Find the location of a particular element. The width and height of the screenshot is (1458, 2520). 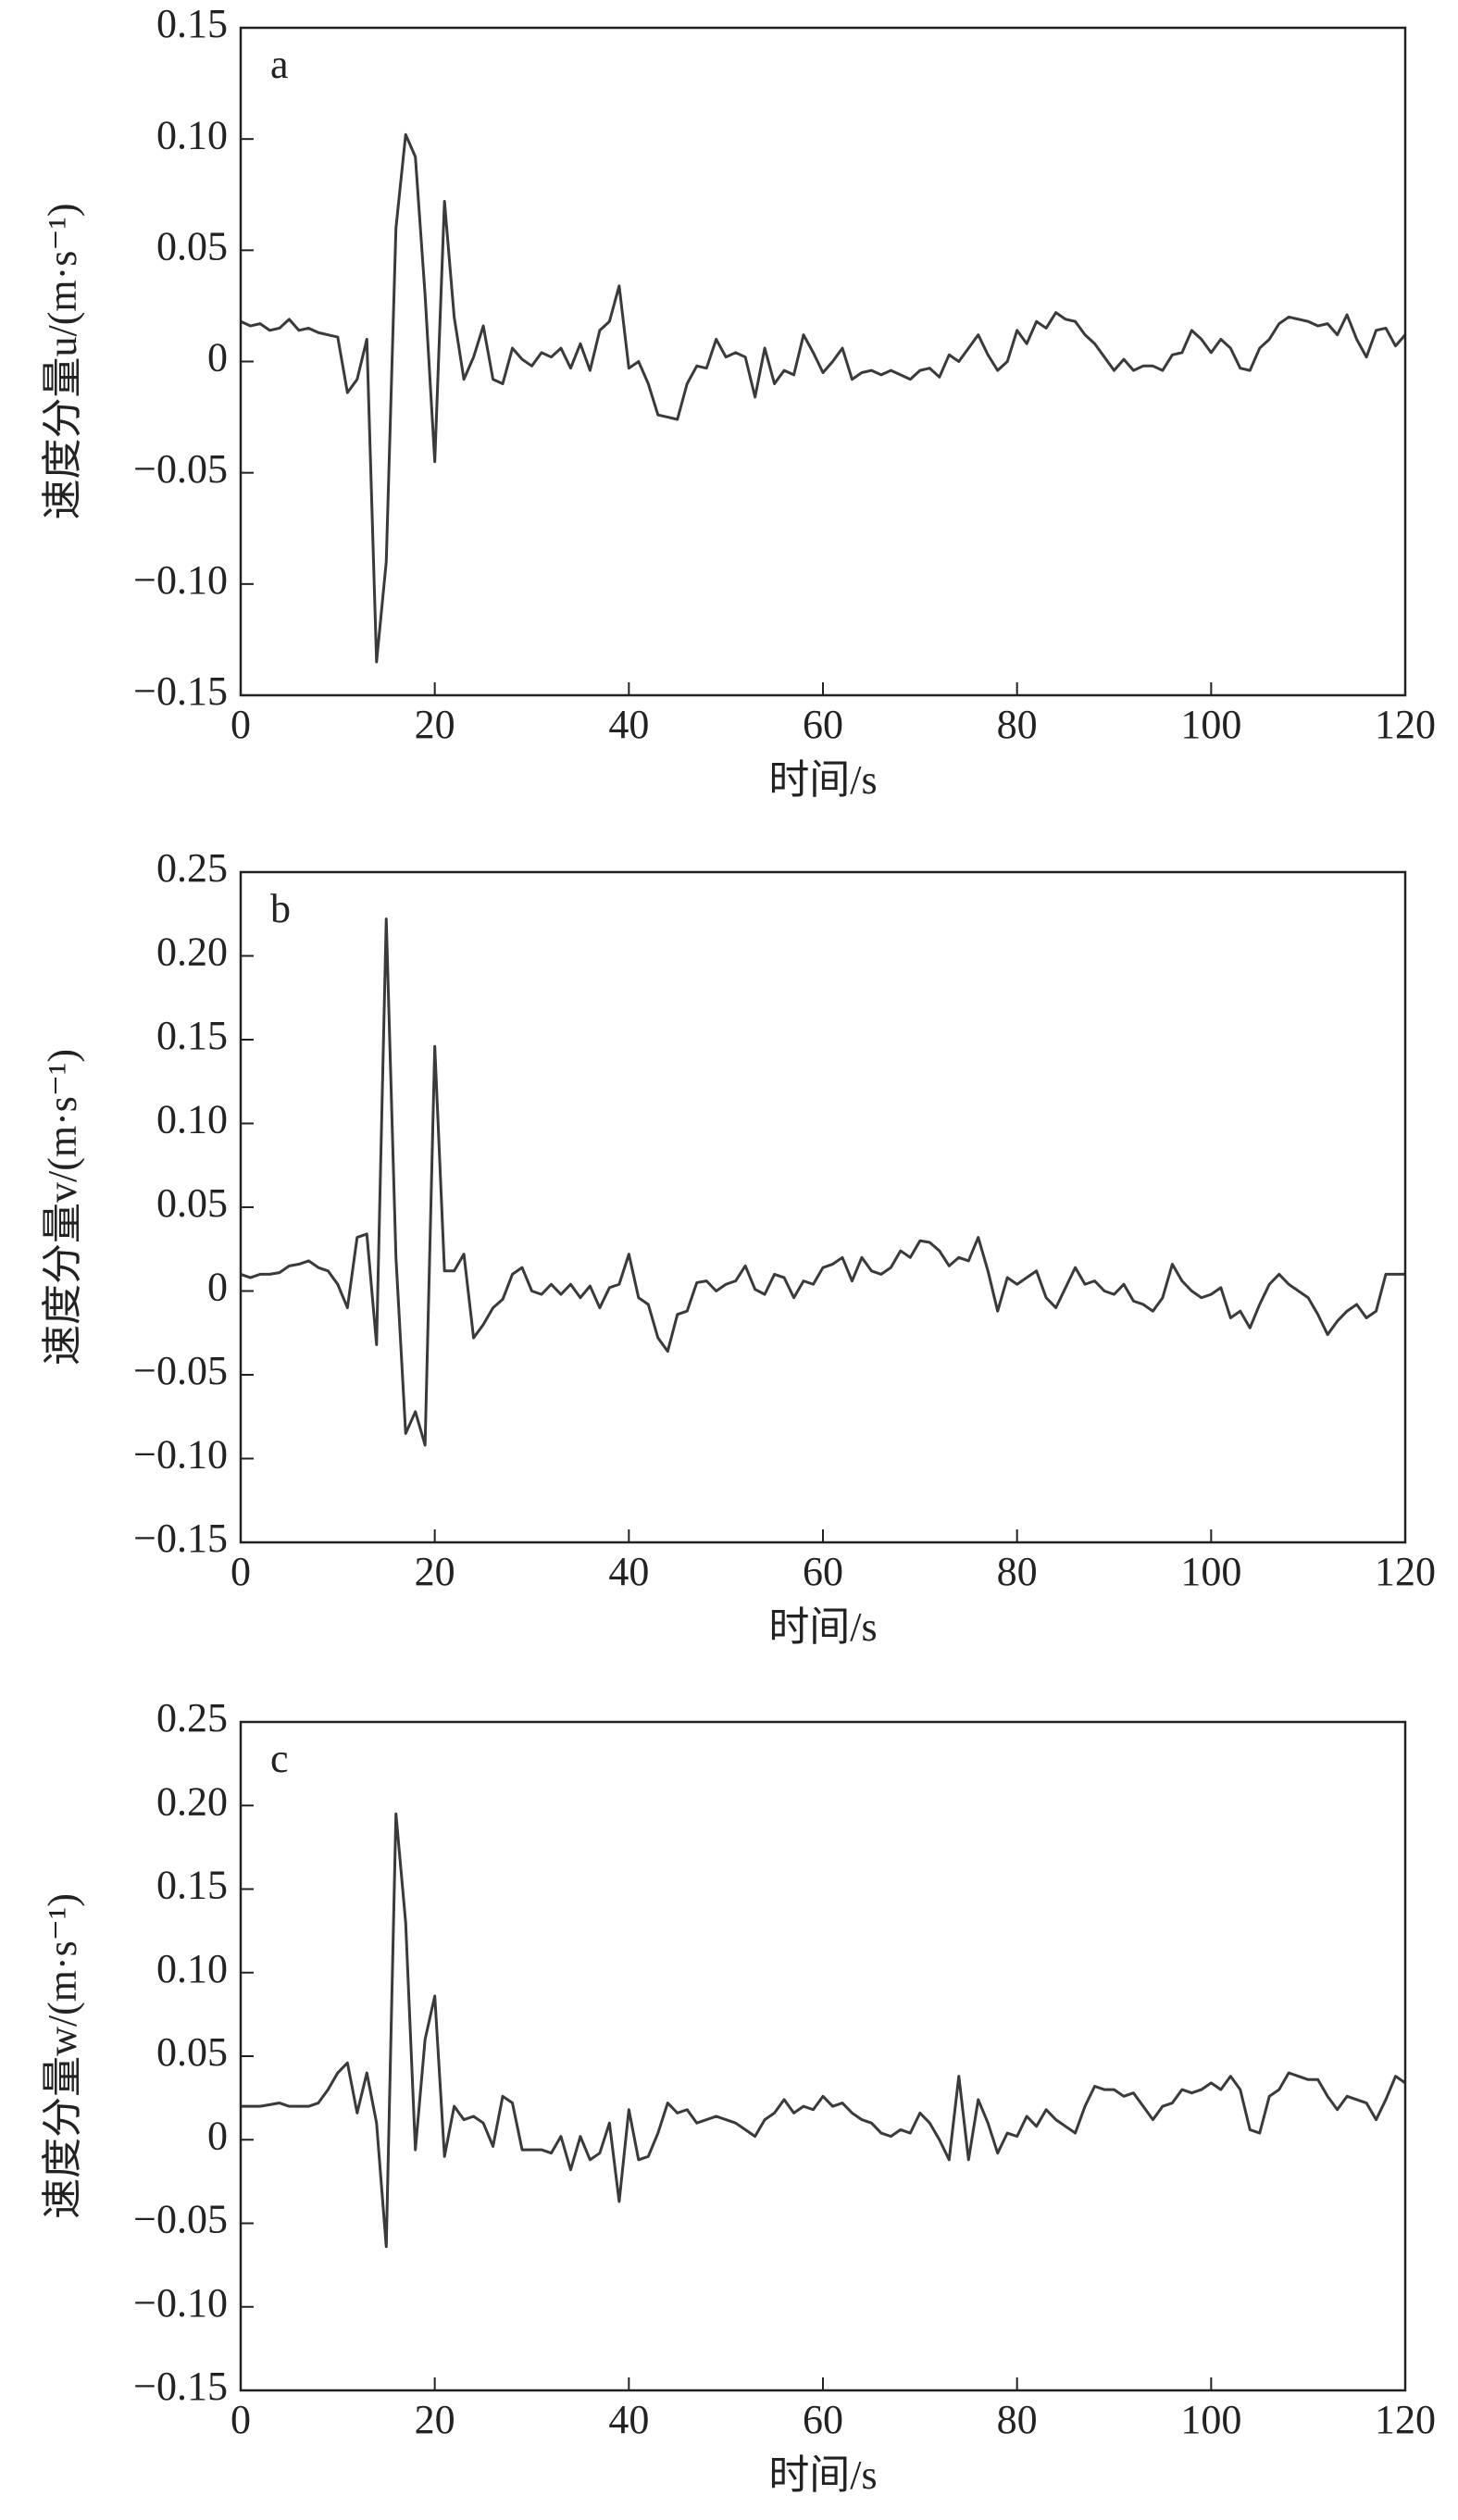

y-axis-label: 速度分量u/(m·s⁻¹) is located at coordinates (62, 362).